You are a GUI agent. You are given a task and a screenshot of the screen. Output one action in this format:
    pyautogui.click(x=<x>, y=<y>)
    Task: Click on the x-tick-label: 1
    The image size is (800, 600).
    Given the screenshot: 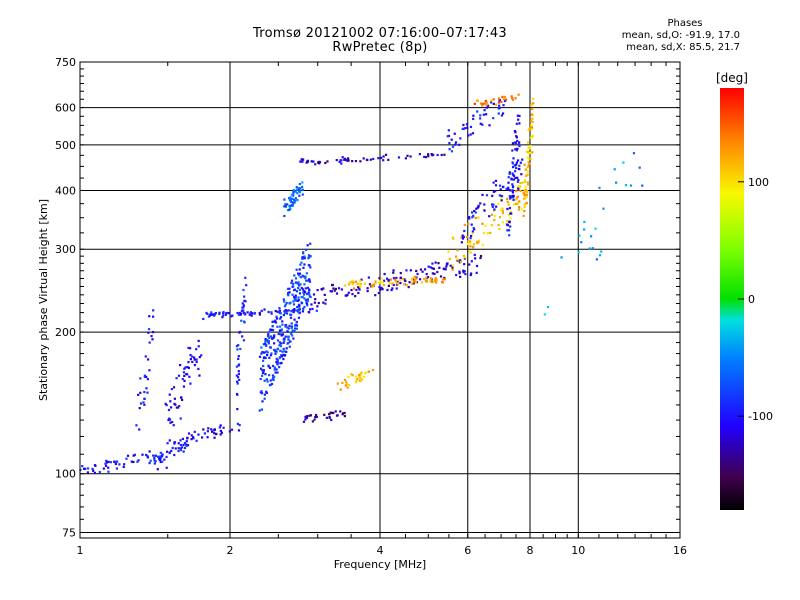 What is the action you would take?
    pyautogui.click(x=80, y=550)
    